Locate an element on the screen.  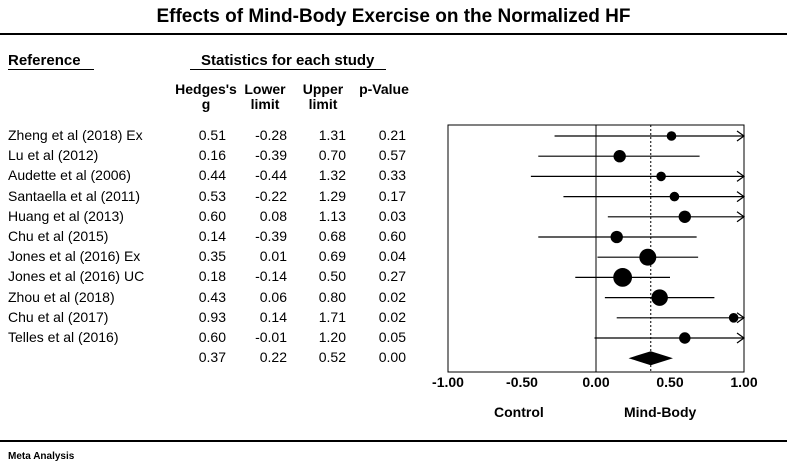
lower-limit-value: 0.08 is located at coordinates (273, 215).